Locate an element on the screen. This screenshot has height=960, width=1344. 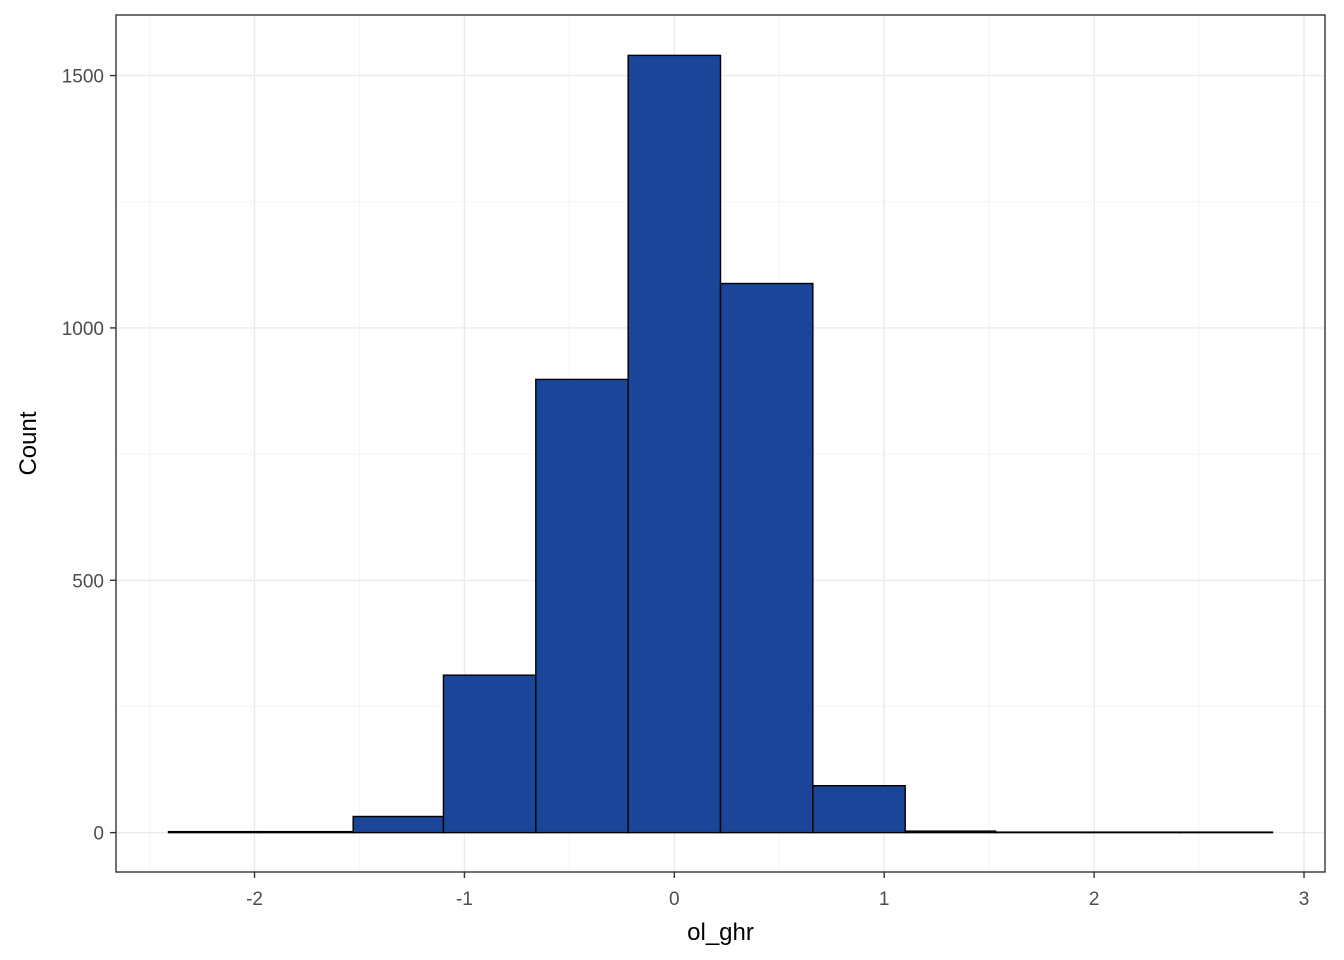
y-axis-ticks: 0 500 1000 1500 is located at coordinates (89, 456).